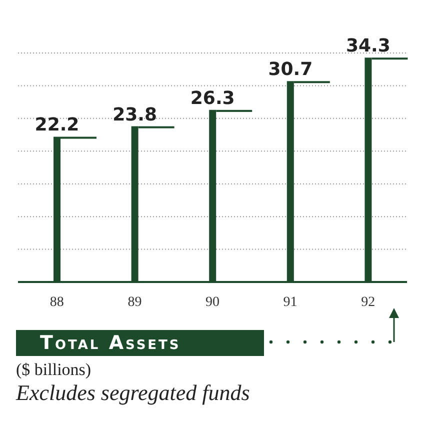 The image size is (425, 430). Describe the element at coordinates (368, 46) in the screenshot. I see `data-label: 34.3` at that location.